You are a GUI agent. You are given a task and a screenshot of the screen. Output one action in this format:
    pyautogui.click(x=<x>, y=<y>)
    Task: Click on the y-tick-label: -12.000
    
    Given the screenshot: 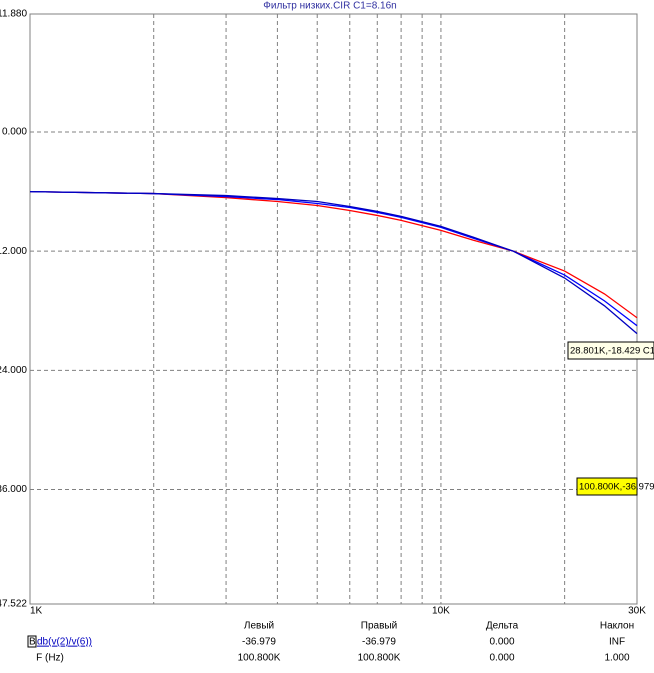 What is the action you would take?
    pyautogui.click(x=13, y=251)
    